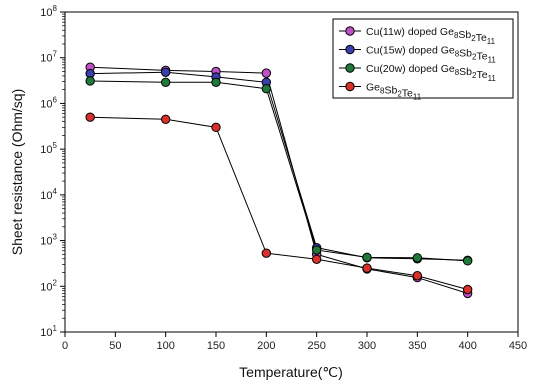 Image resolution: width=537 pixels, height=385 pixels. What do you see at coordinates (48, 11) in the screenshot?
I see `y-tick-label: 10⁸` at bounding box center [48, 11].